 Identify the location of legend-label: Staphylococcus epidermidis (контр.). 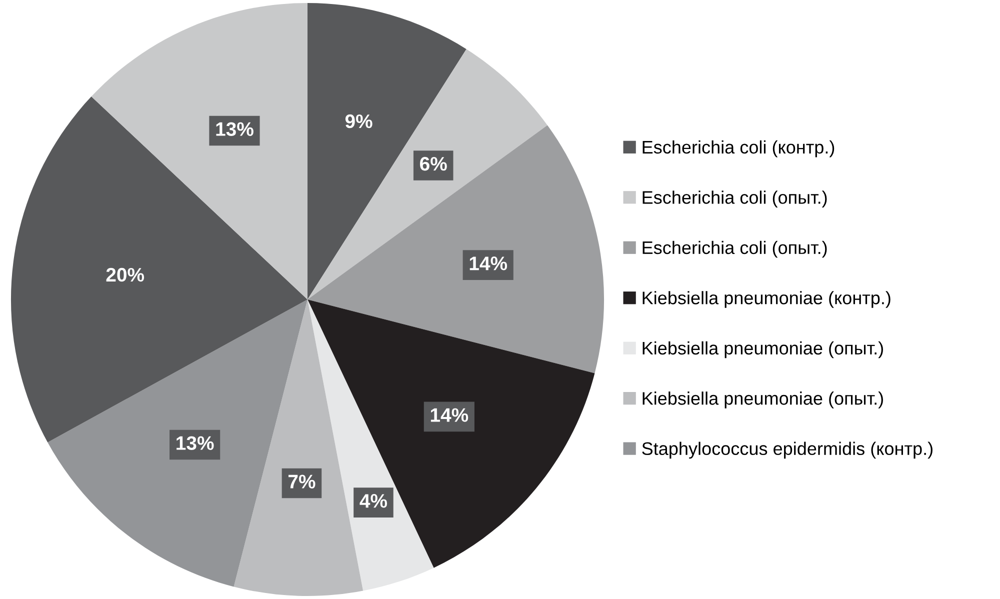
(787, 450).